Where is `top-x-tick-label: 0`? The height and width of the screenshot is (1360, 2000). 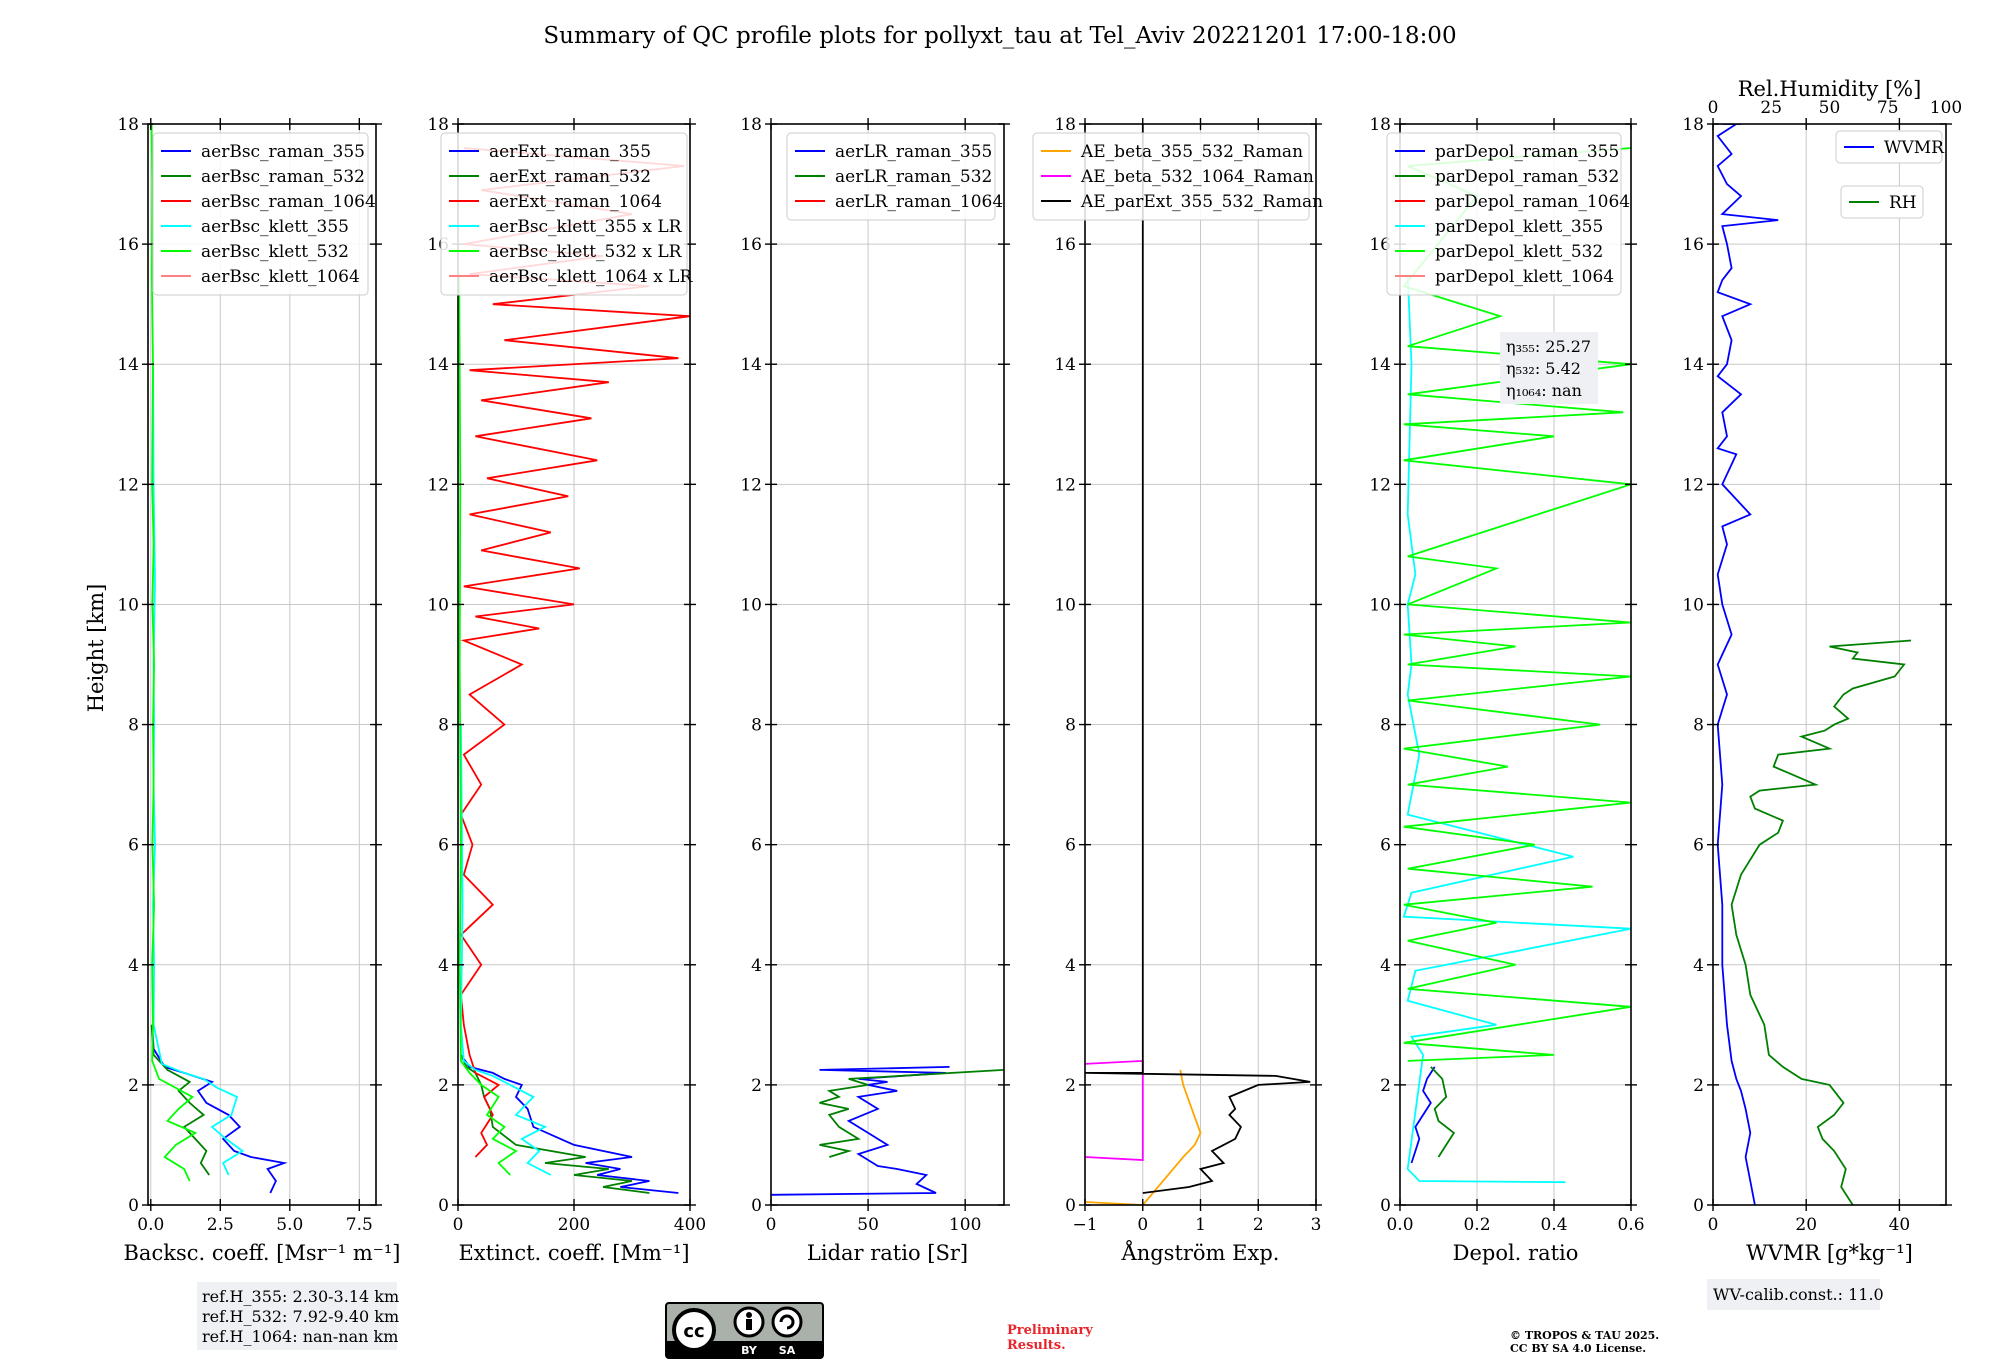 top-x-tick-label: 0 is located at coordinates (1713, 108).